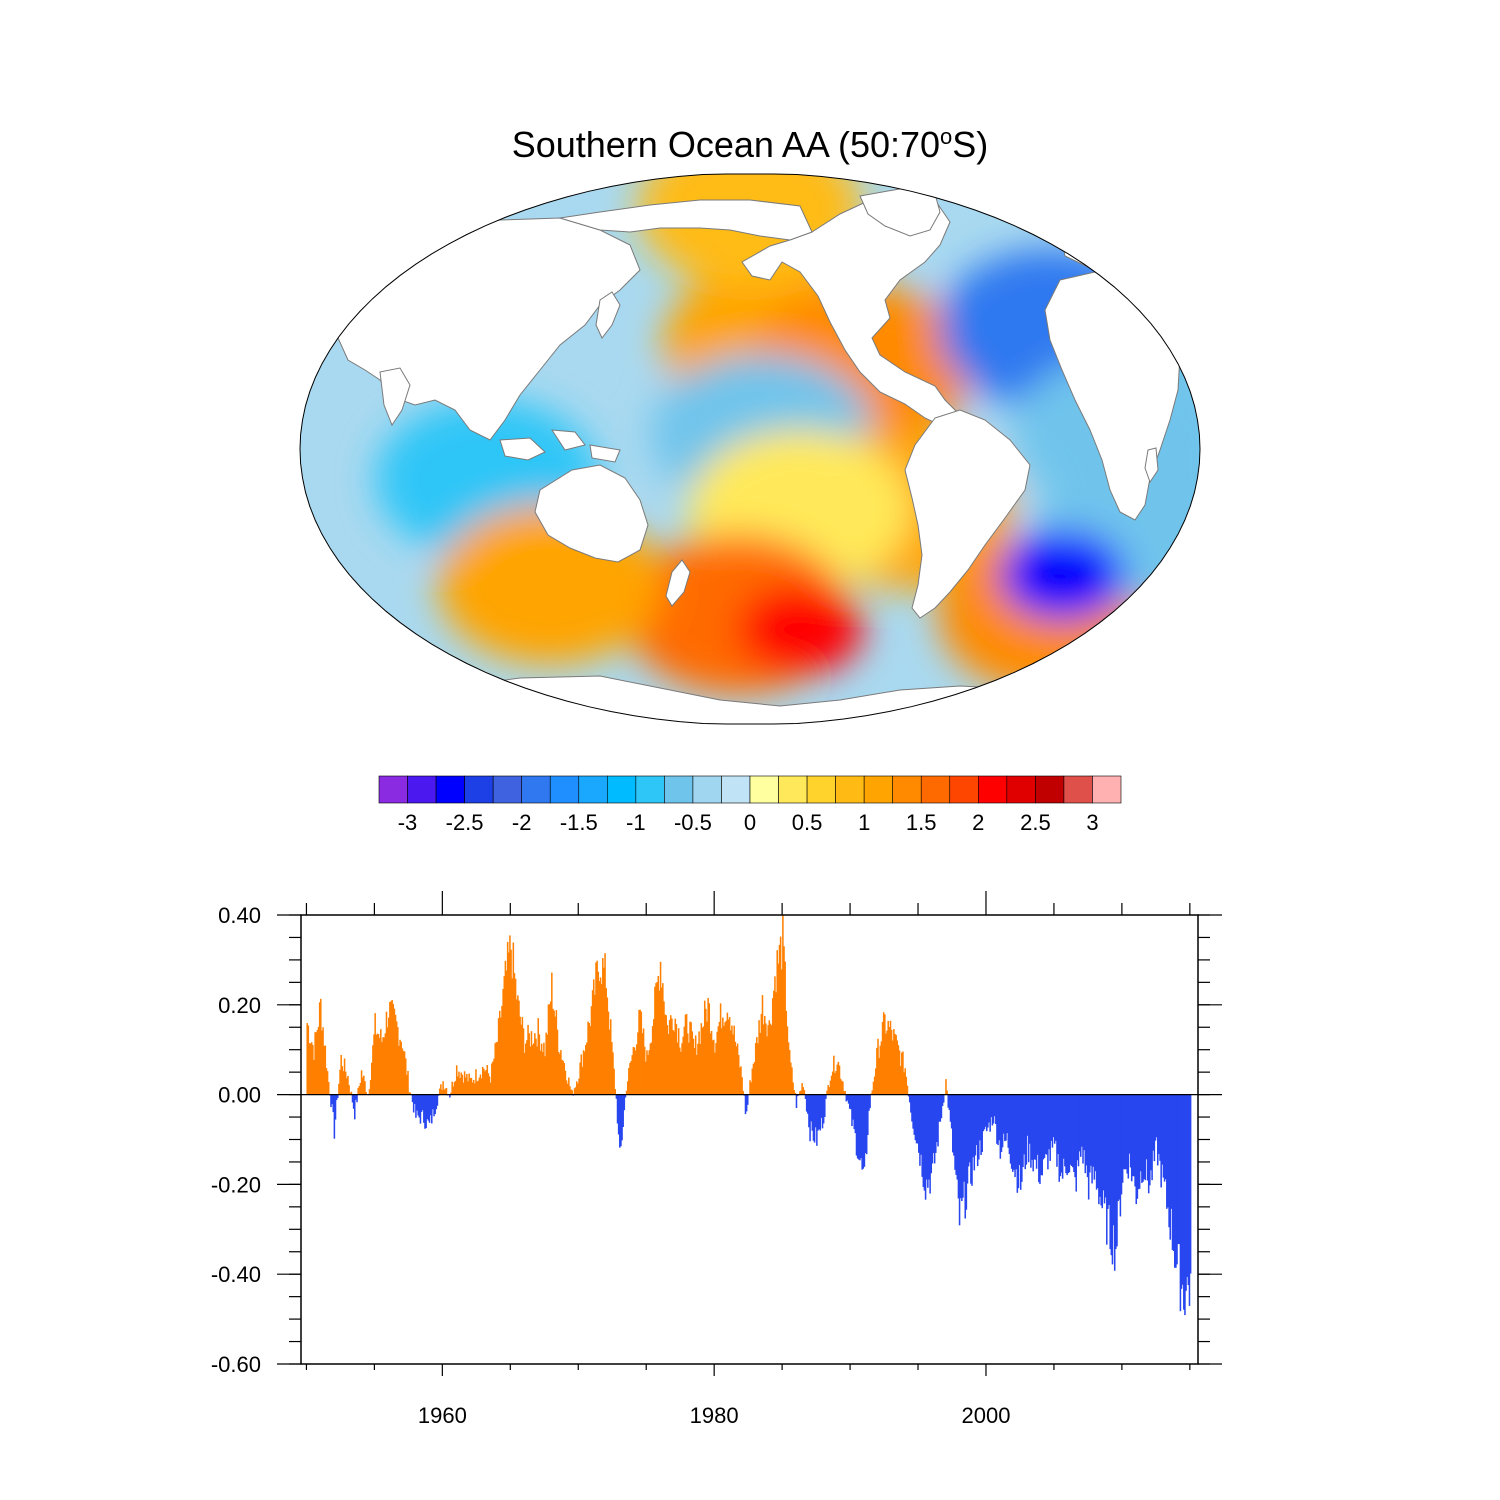  Describe the element at coordinates (978, 822) in the screenshot. I see `colorbar-tick-label: 2` at that location.